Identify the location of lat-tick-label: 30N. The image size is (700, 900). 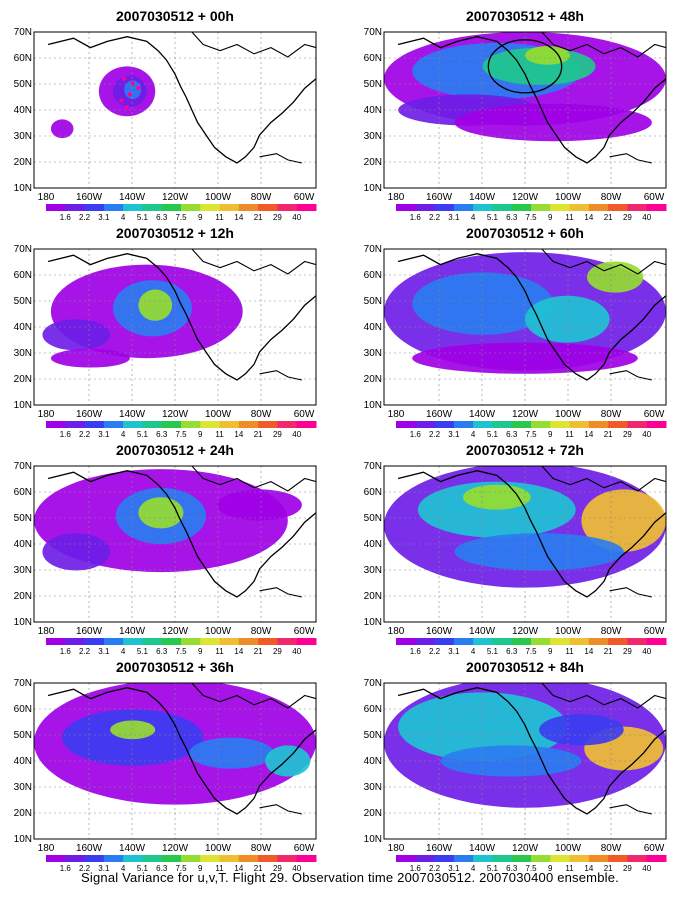
(373, 136).